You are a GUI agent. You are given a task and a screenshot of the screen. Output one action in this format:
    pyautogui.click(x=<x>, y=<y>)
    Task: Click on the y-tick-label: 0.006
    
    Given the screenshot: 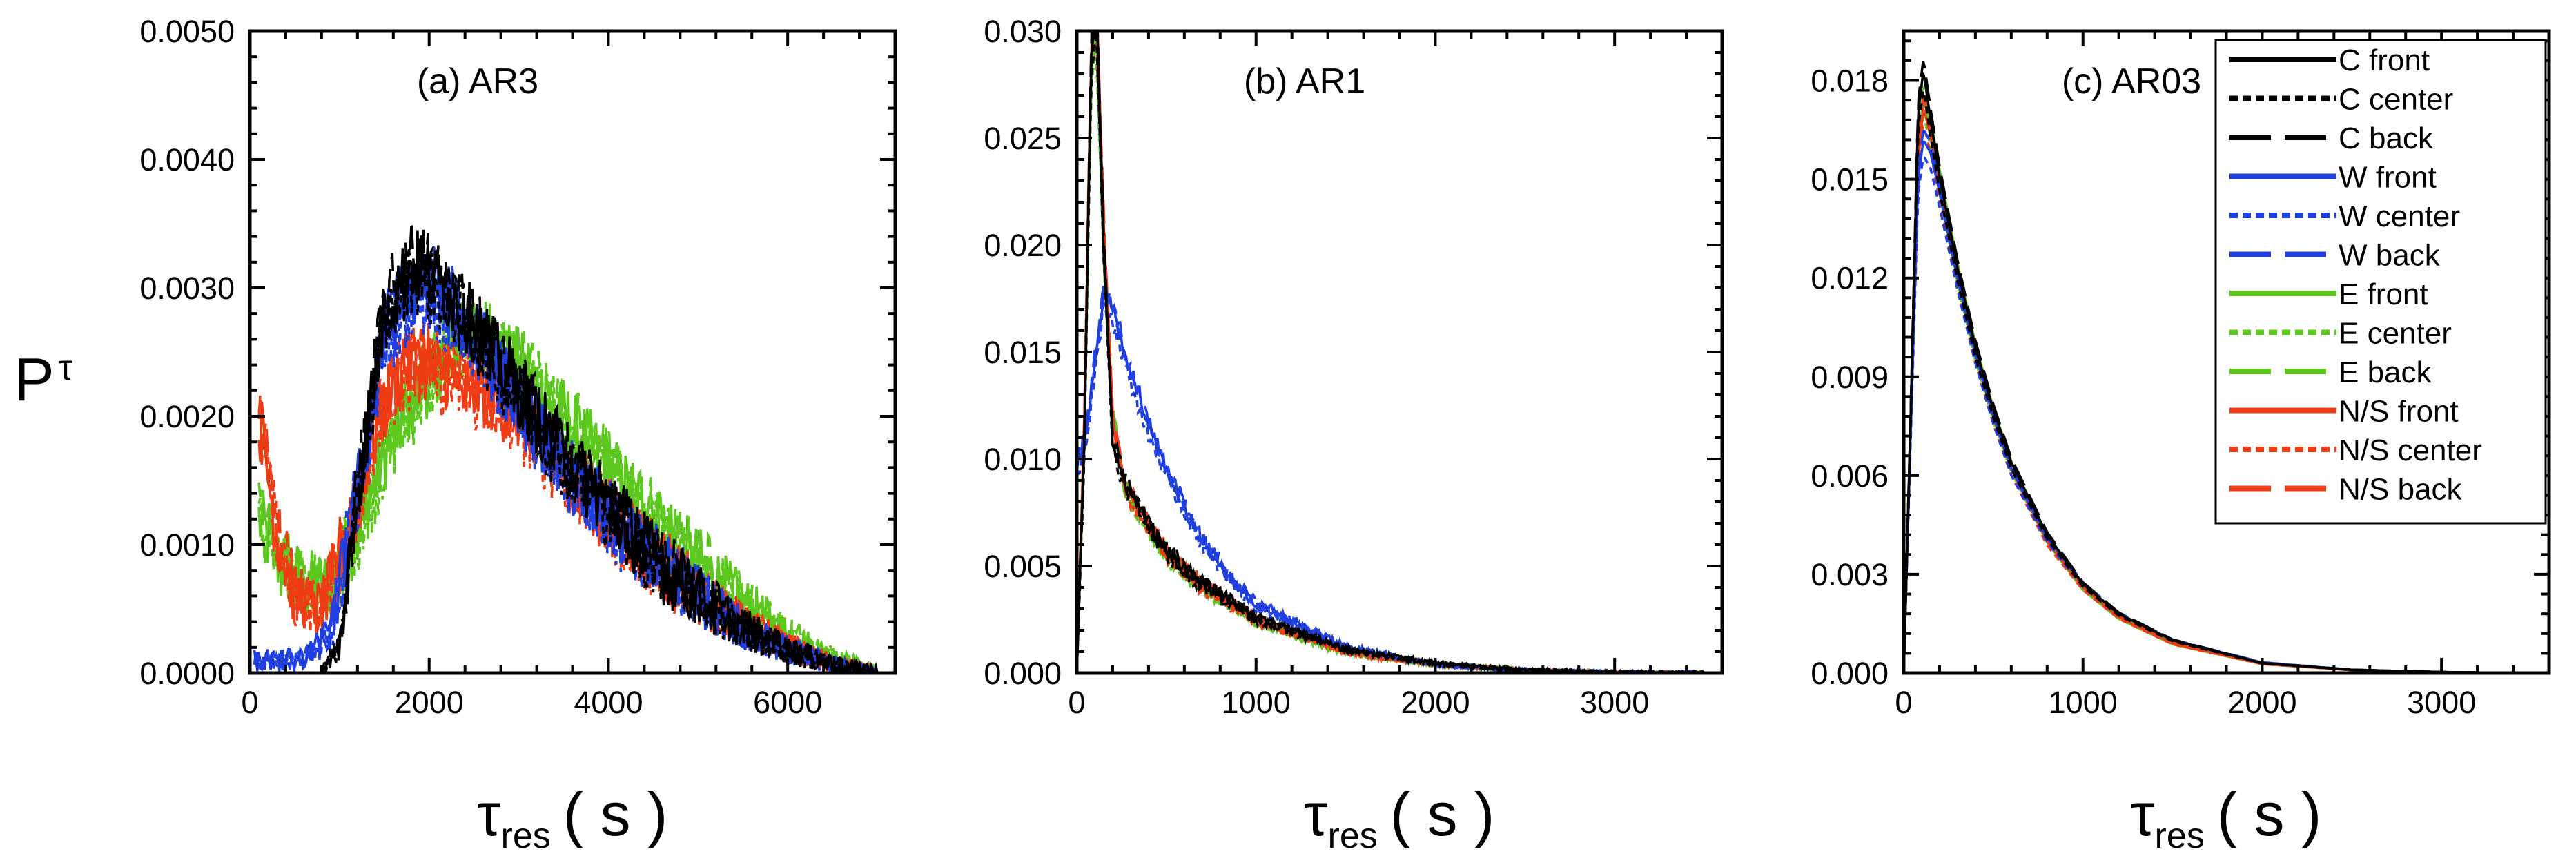 What is the action you would take?
    pyautogui.click(x=1850, y=476)
    